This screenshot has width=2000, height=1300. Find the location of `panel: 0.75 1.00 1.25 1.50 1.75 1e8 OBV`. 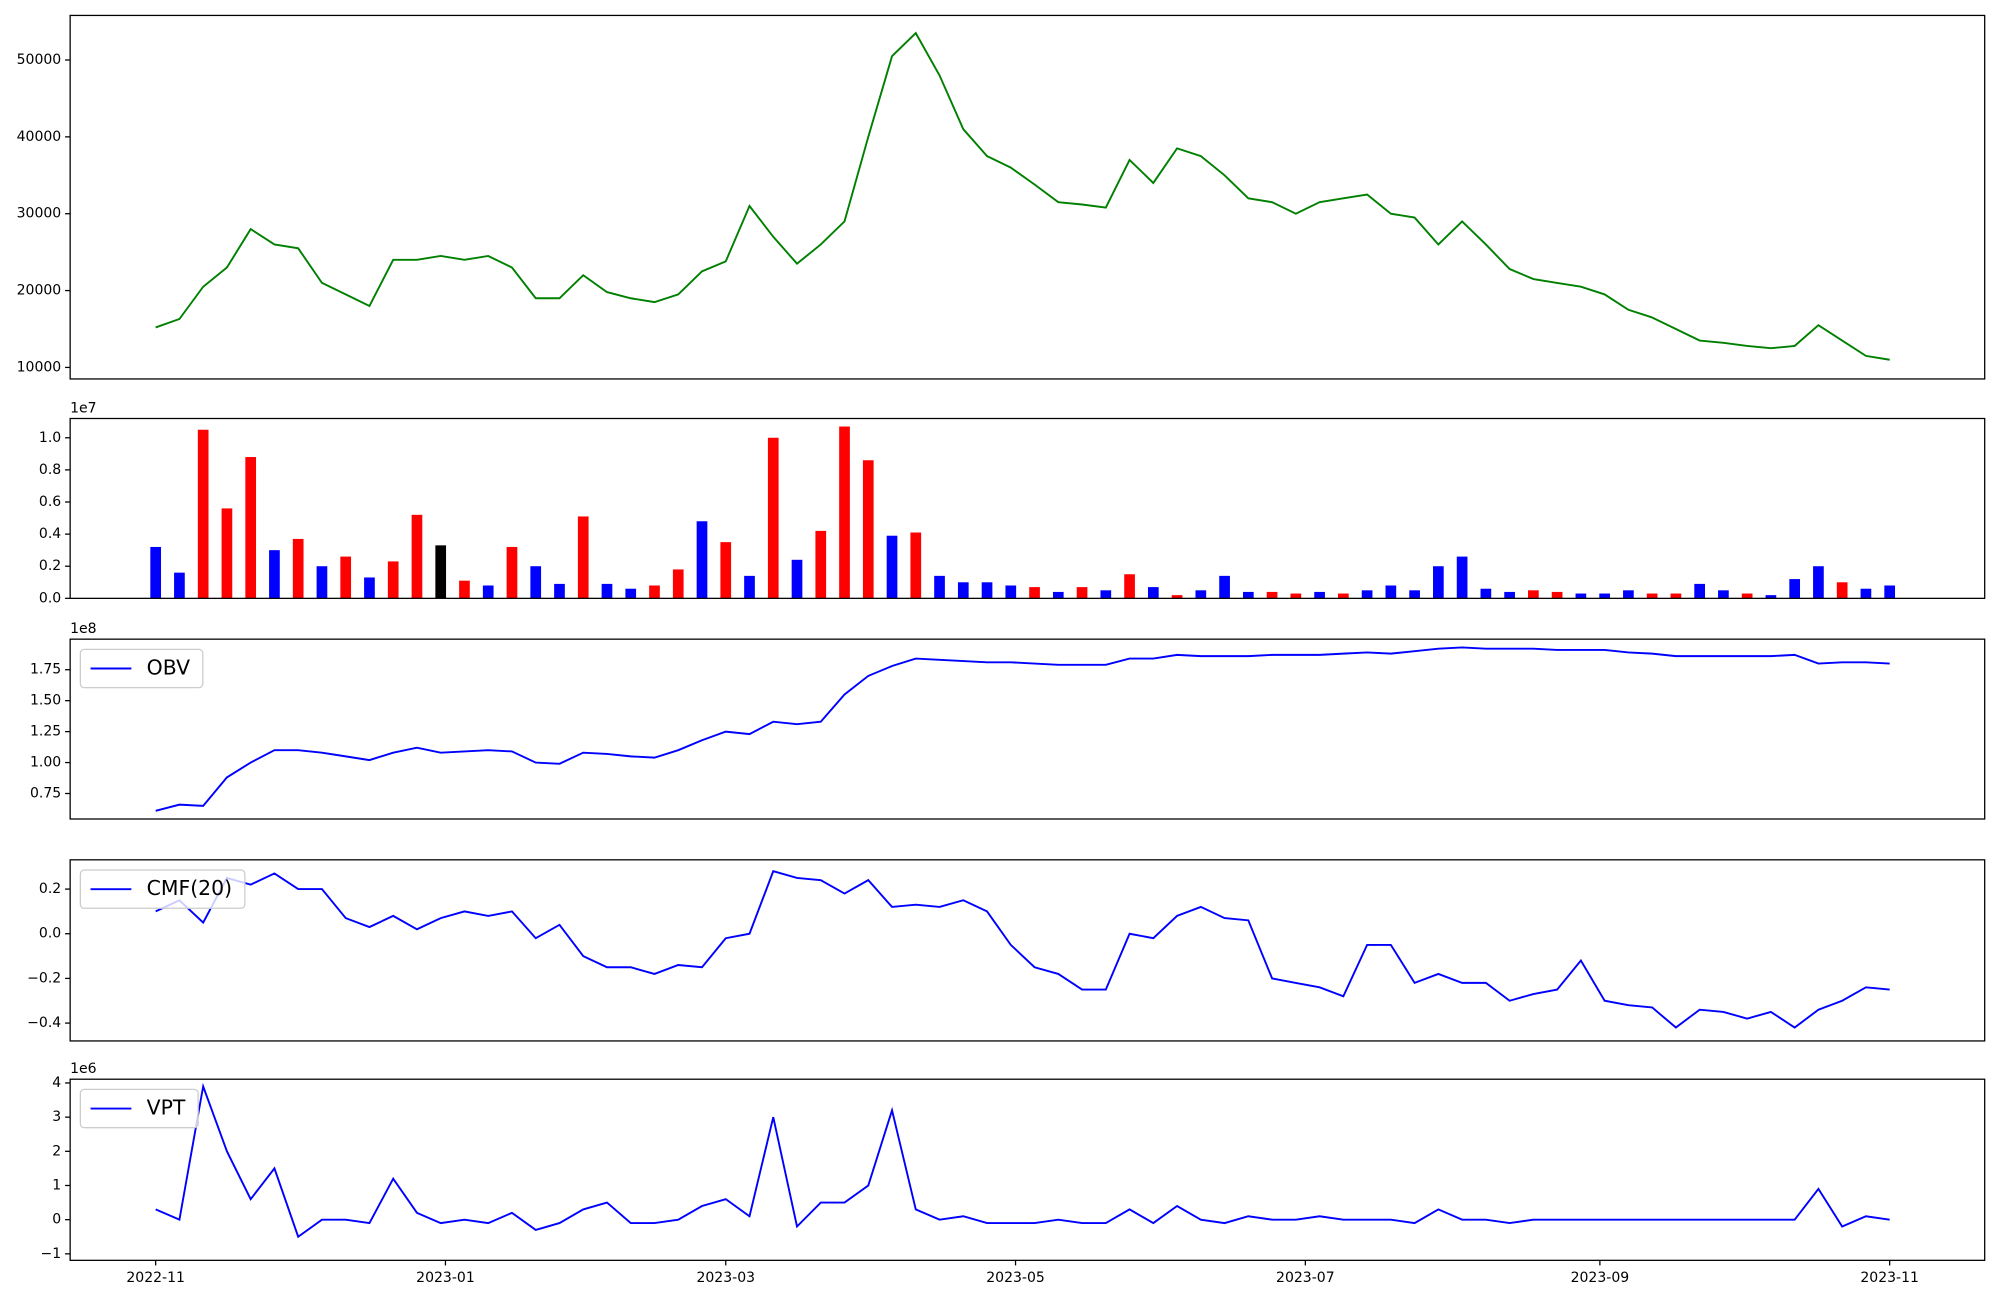

panel: 0.75 1.00 1.25 1.50 1.75 1e8 OBV is located at coordinates (1008, 720).